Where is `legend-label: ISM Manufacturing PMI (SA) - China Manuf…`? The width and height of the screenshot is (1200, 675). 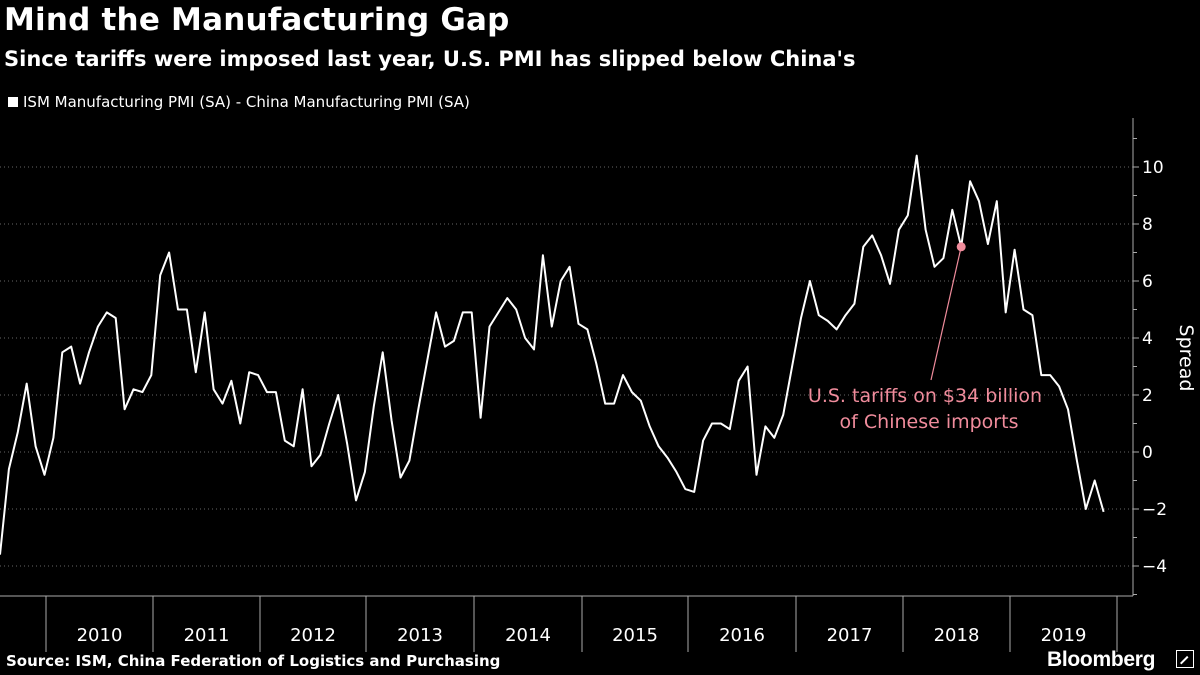
legend-label: ISM Manufacturing PMI (SA) - China Manuf… is located at coordinates (246, 102).